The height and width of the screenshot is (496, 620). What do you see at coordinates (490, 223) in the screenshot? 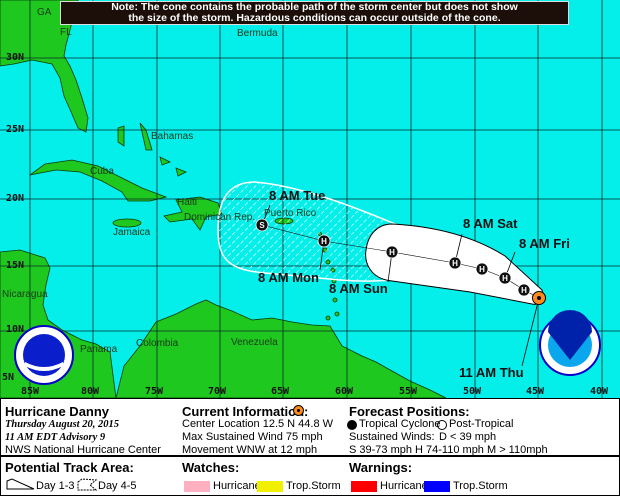
I see `forecast-label-sat: 8 AM Sat` at bounding box center [490, 223].